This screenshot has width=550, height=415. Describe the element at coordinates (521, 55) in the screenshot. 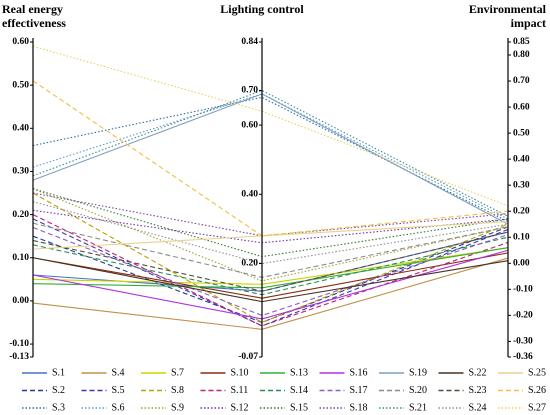

I see `y-tick-label: 0.80` at that location.